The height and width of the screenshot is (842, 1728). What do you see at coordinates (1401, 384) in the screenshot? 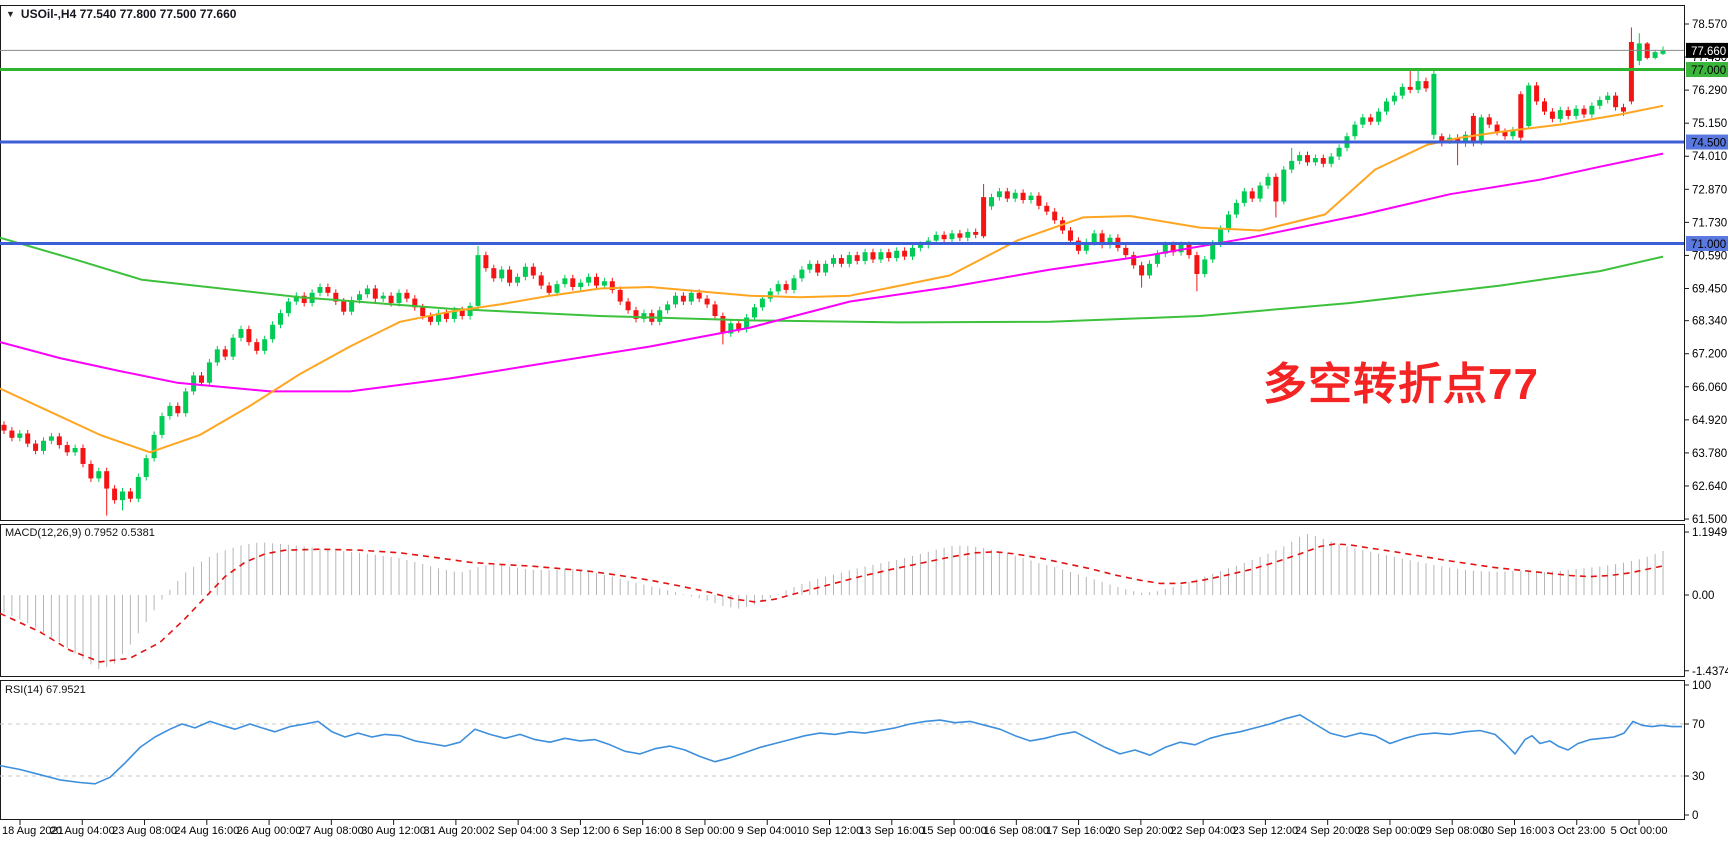
I see `annotation-text: 多空转折点77` at bounding box center [1401, 384].